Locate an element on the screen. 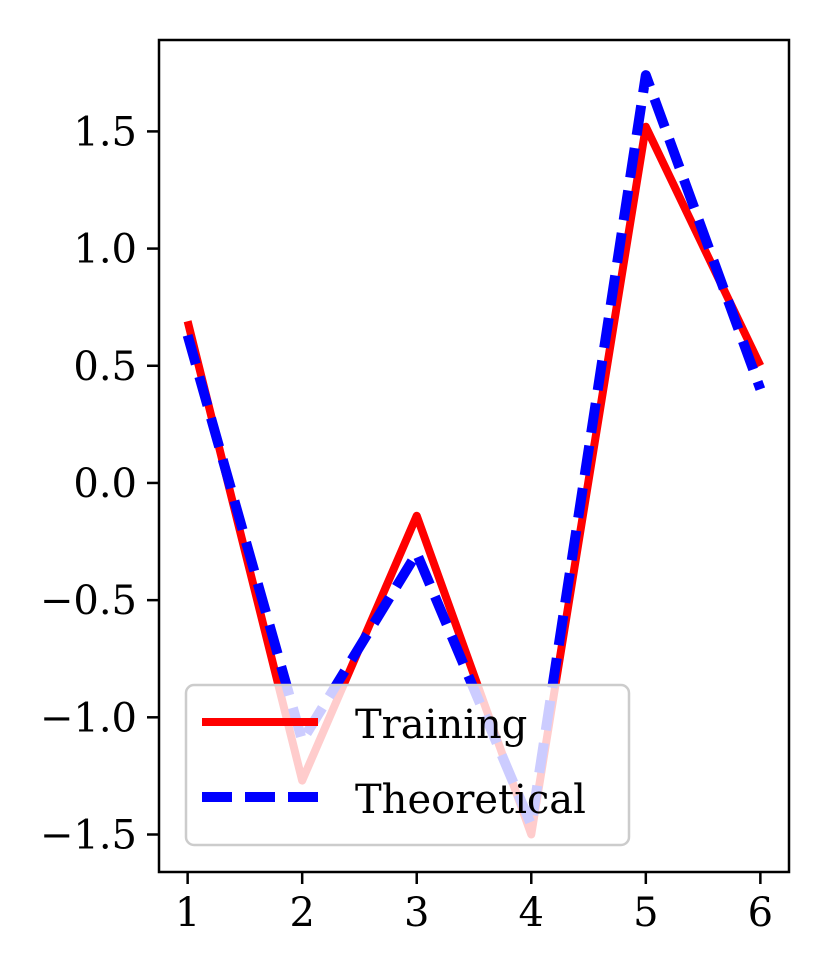 This screenshot has height=973, width=829. x-tick-label: 3 is located at coordinates (416, 913).